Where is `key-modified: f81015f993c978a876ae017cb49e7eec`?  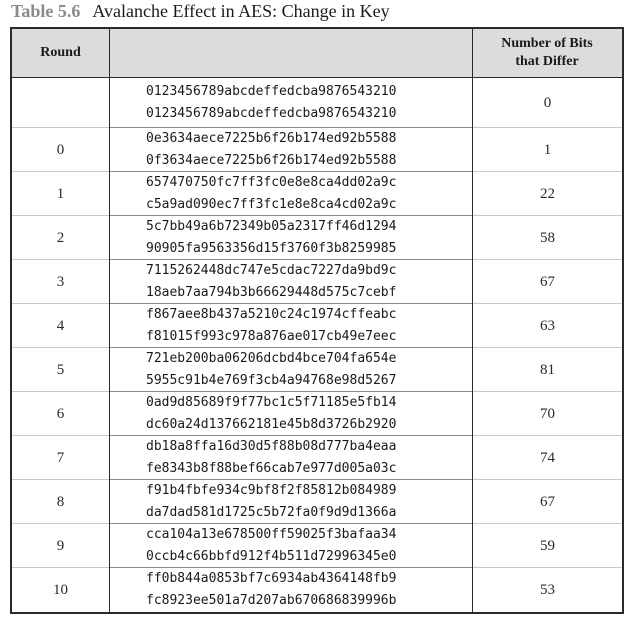
key-modified: f81015f993c978a876ae017cb49e7eec is located at coordinates (271, 336).